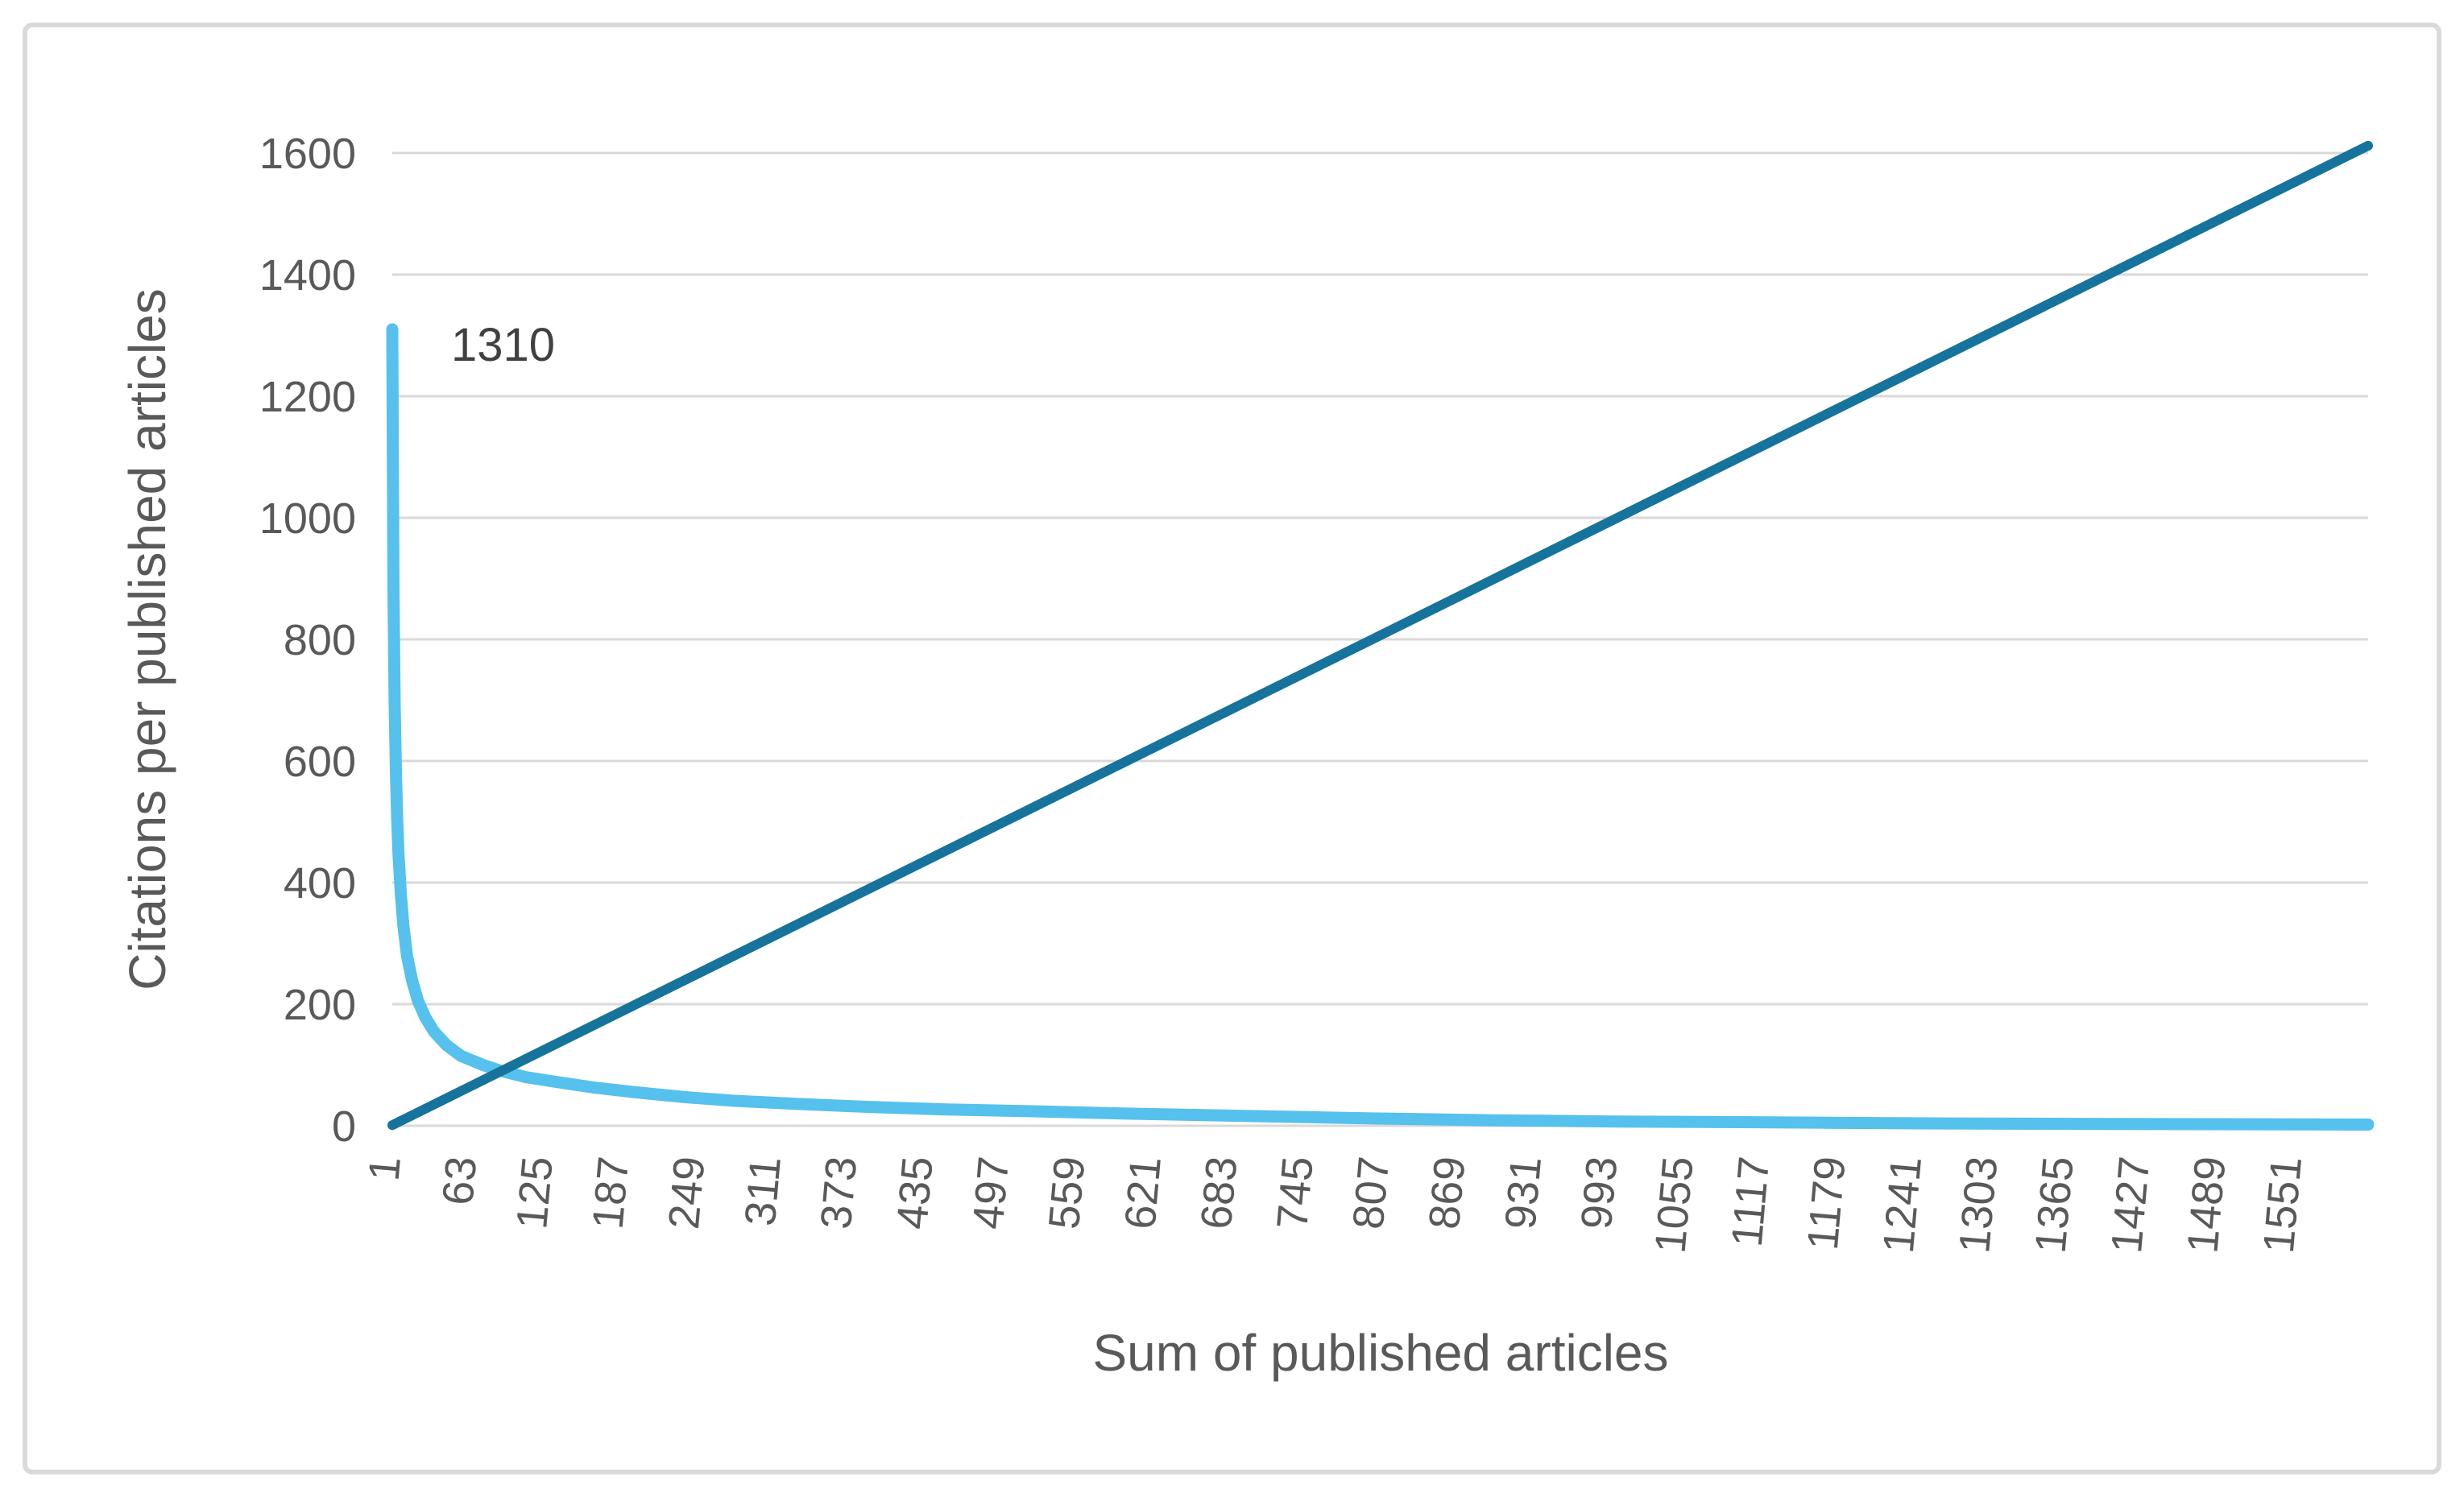 The height and width of the screenshot is (1497, 2464). I want to click on x-axis-tick-label: 1179, so click(1827, 1203).